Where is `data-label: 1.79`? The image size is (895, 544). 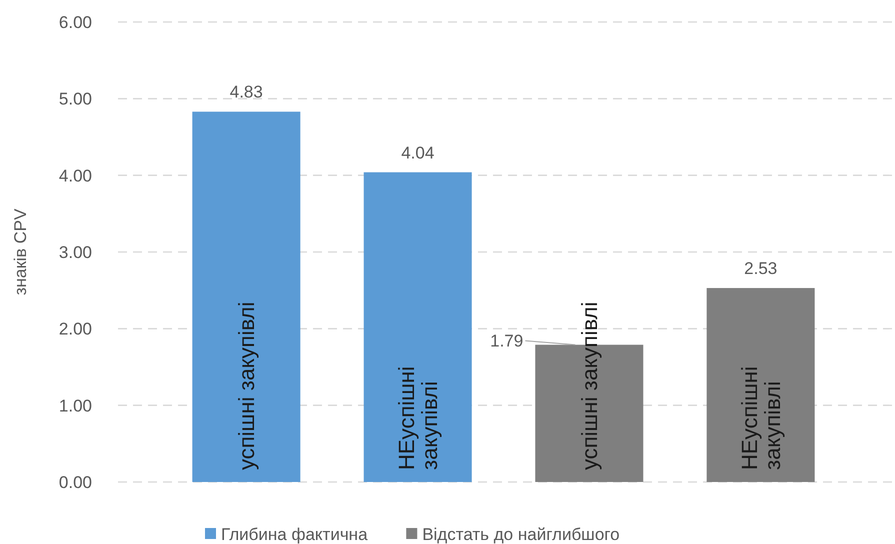
data-label: 1.79 is located at coordinates (507, 341).